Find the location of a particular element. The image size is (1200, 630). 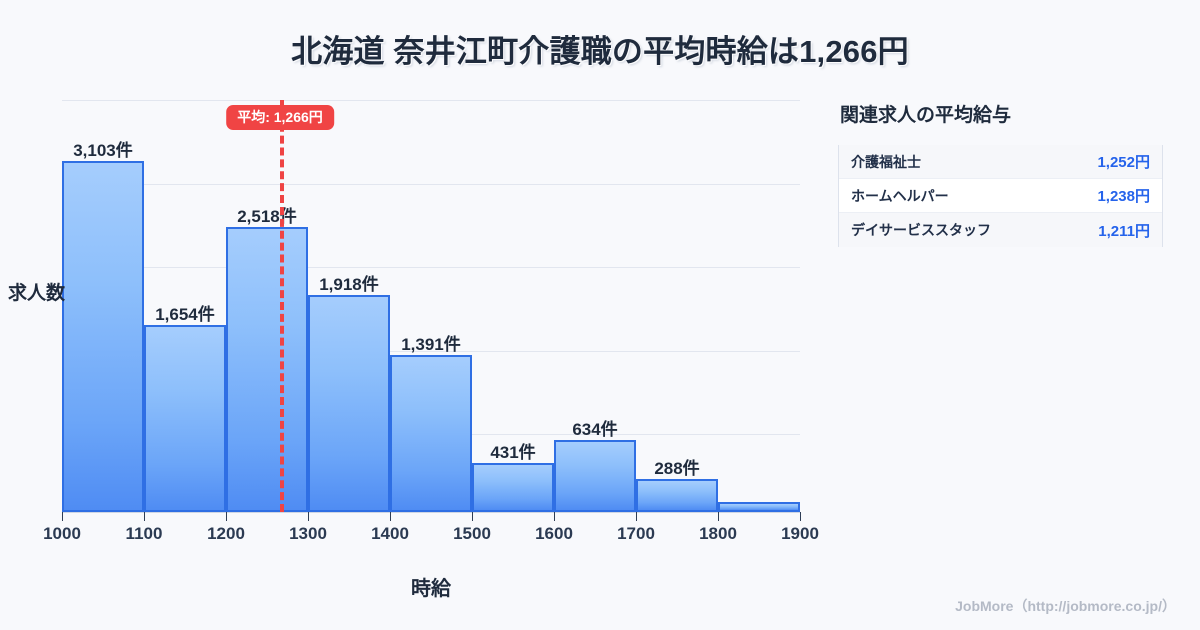

x-axis-line is located at coordinates (431, 512).